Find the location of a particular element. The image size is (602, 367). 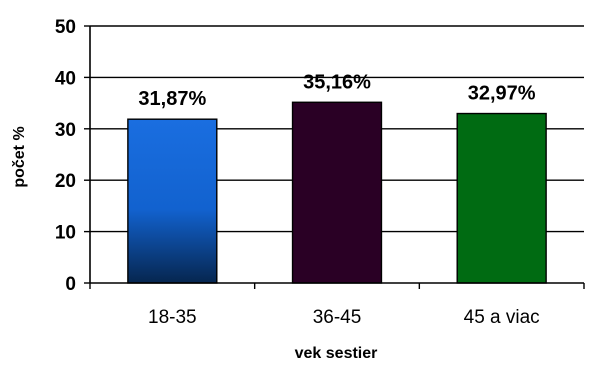

bar-45-a-viac is located at coordinates (501, 198).